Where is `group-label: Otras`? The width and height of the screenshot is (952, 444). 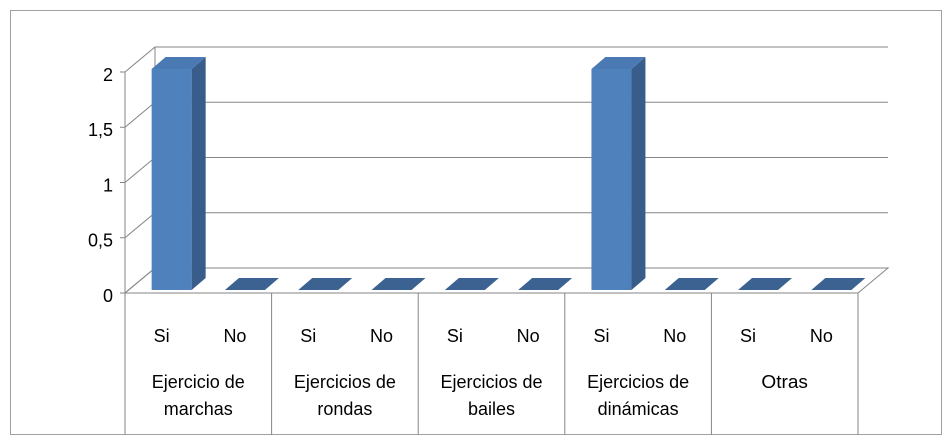
group-label: Otras is located at coordinates (784, 382).